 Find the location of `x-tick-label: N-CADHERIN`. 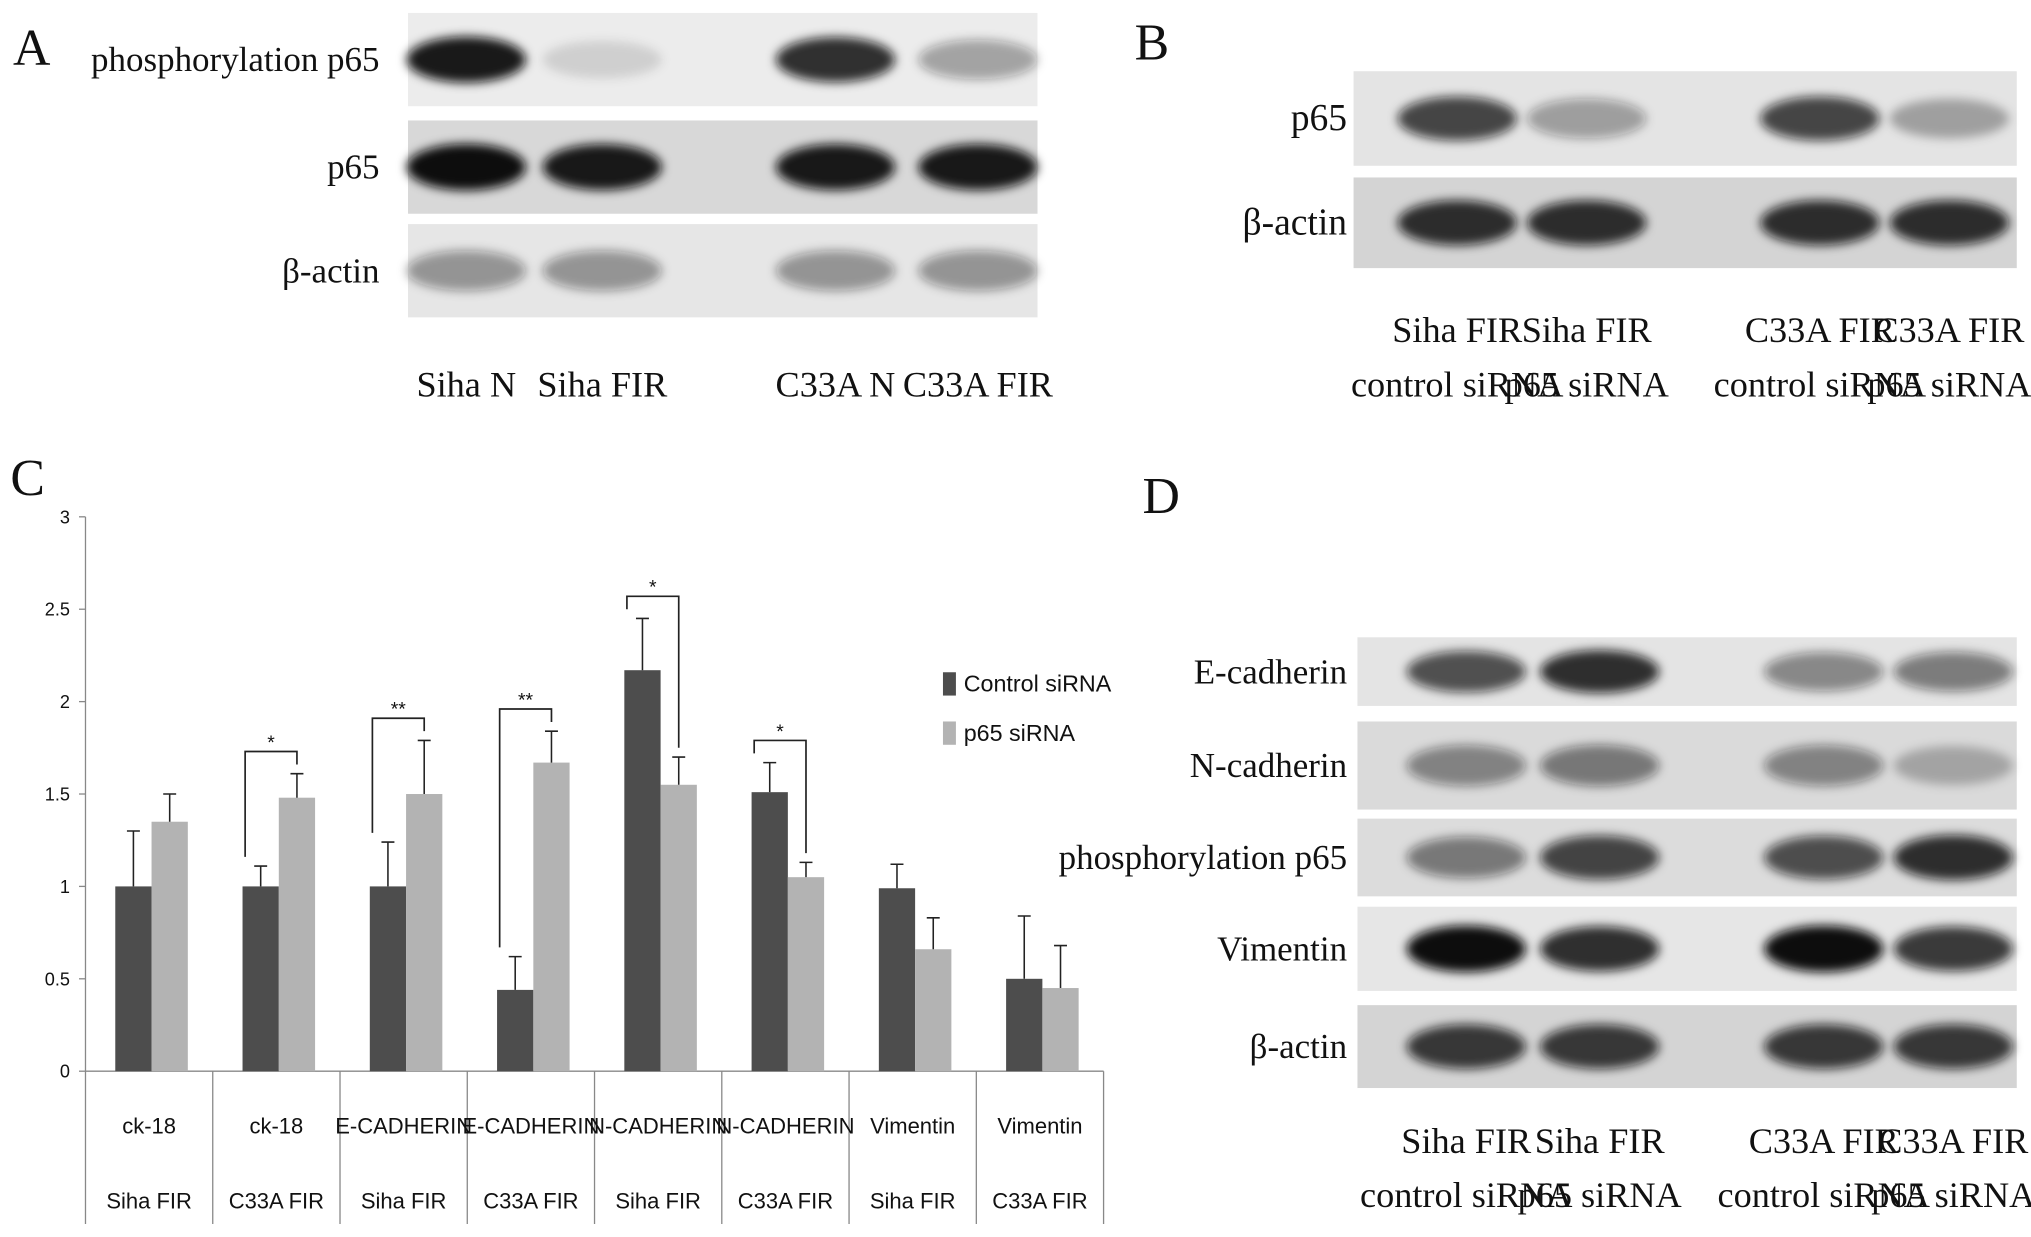

x-tick-label: N-CADHERIN is located at coordinates (658, 1125).